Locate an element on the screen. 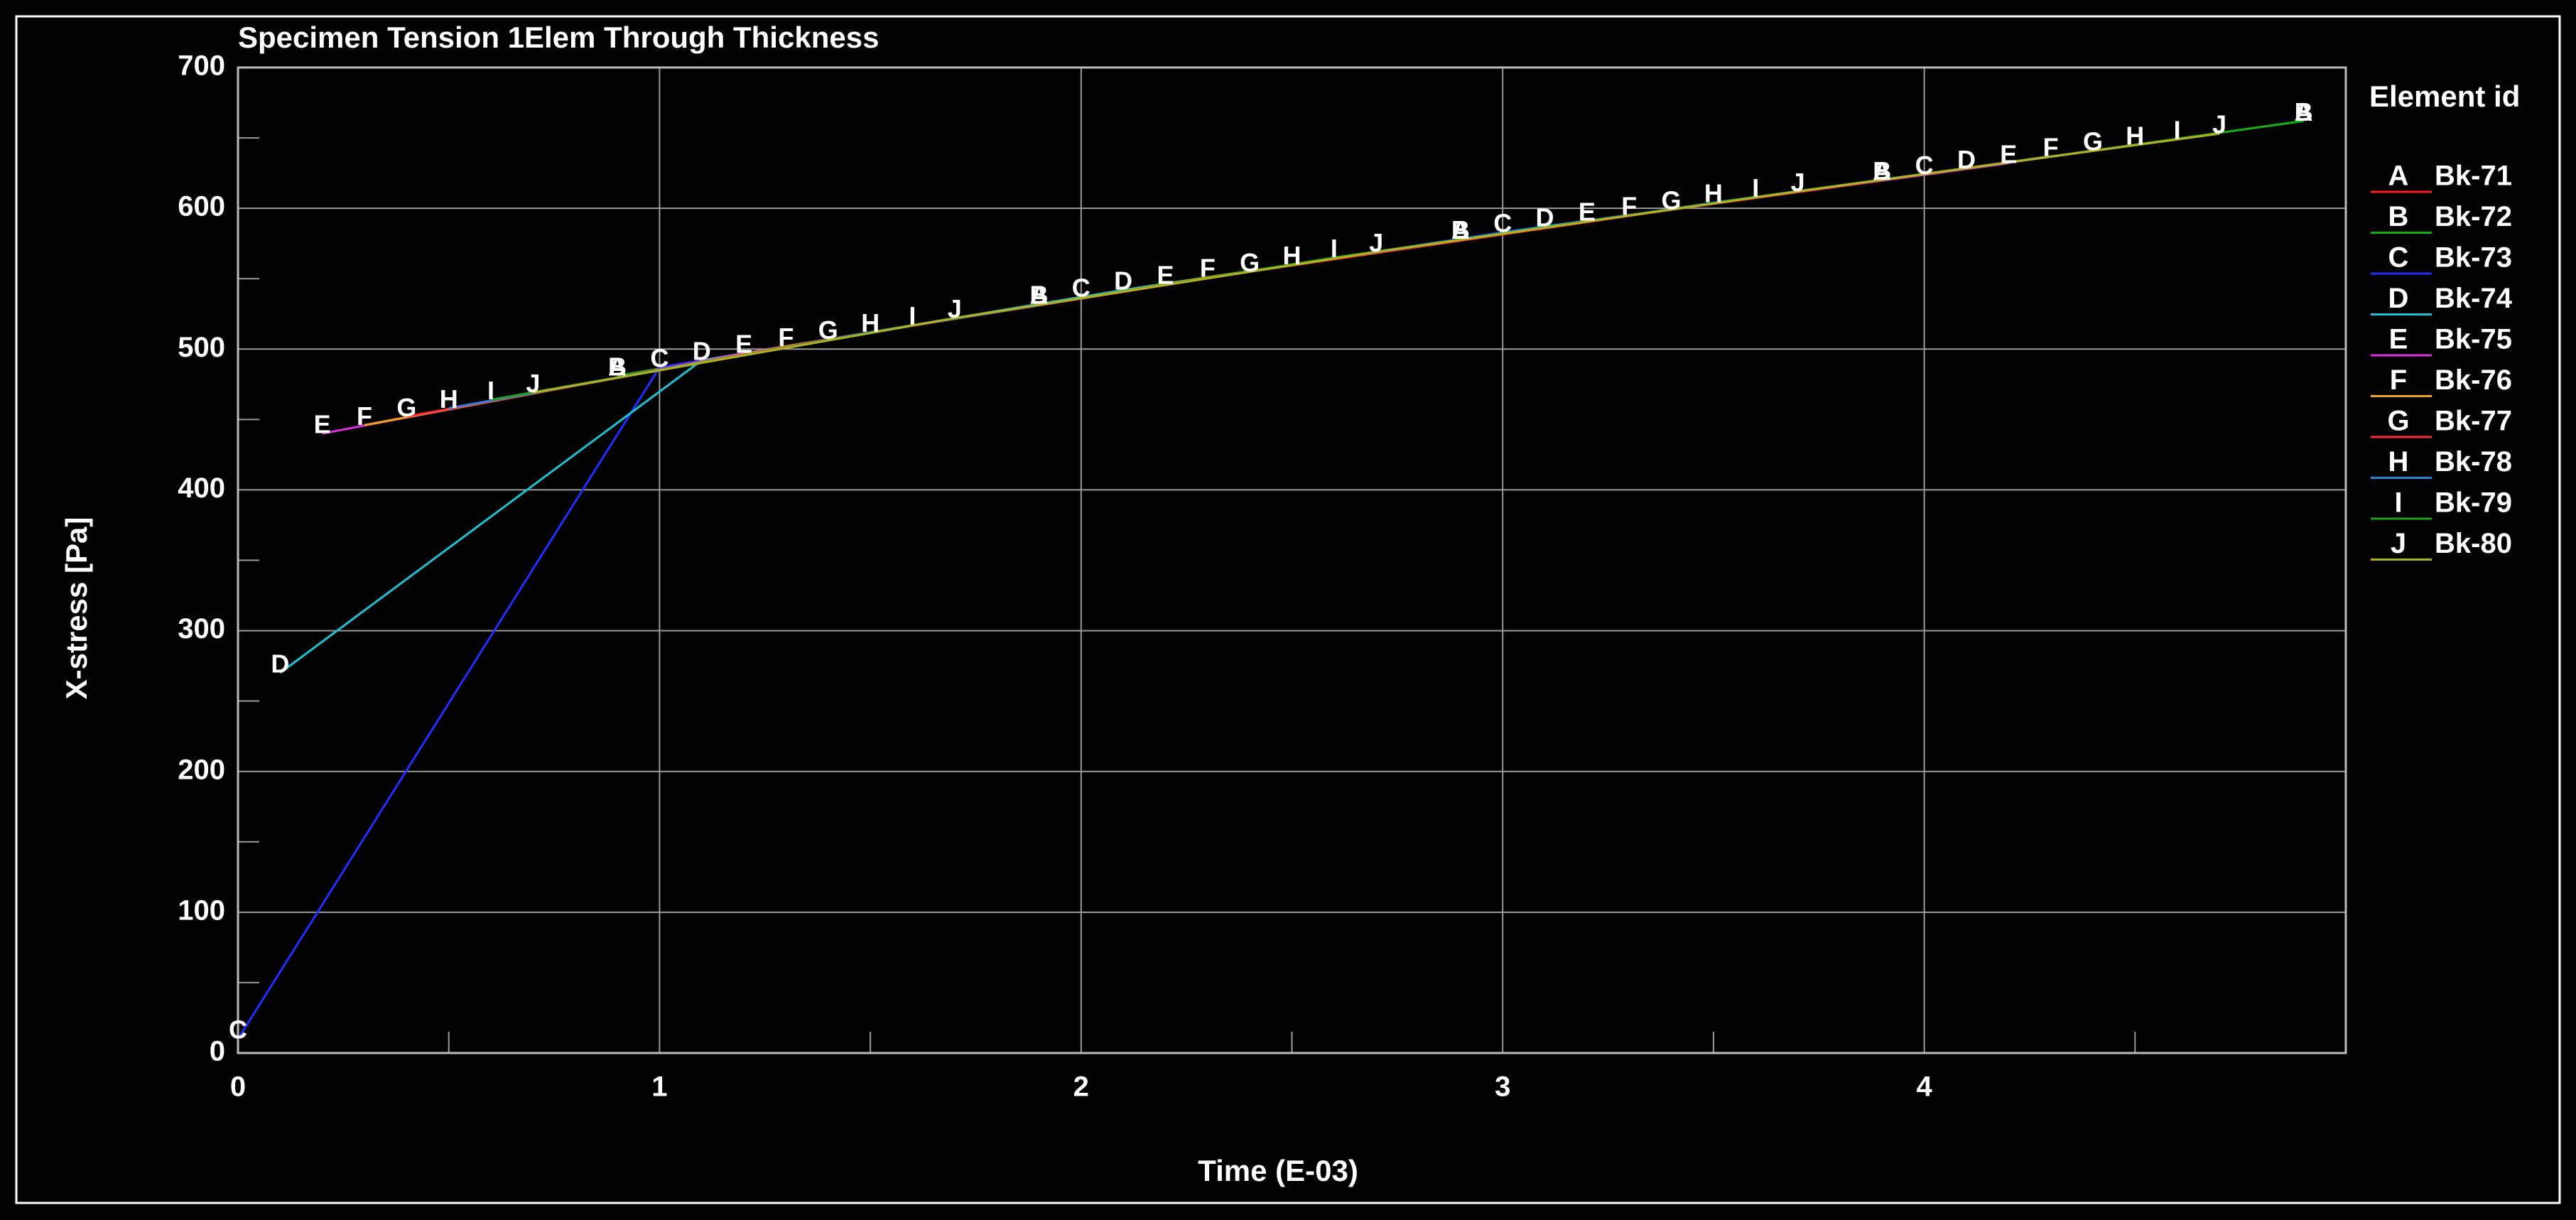 The image size is (2576, 1220). x-tick-label: 1 is located at coordinates (659, 1087).